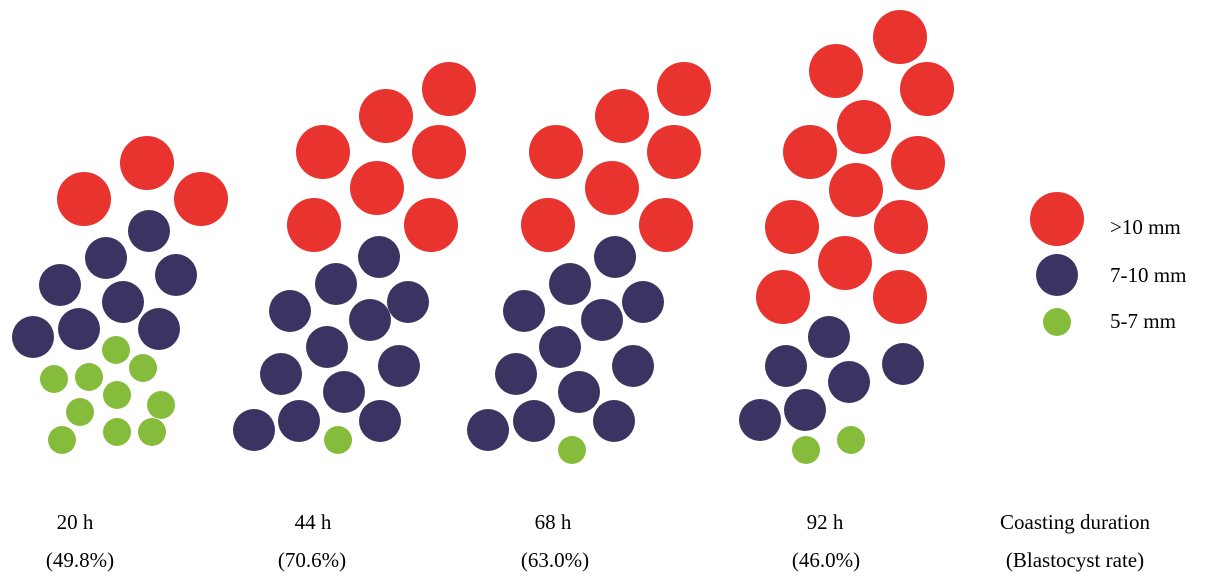 The height and width of the screenshot is (576, 1214). What do you see at coordinates (553, 522) in the screenshot?
I see `duration-label-68h: 68 h` at bounding box center [553, 522].